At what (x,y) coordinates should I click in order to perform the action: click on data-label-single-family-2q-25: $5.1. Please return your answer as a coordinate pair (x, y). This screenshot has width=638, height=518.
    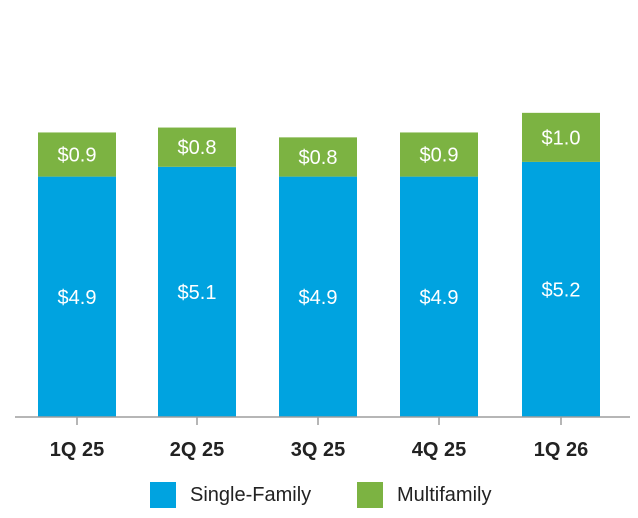
    Looking at the image, I should click on (197, 293).